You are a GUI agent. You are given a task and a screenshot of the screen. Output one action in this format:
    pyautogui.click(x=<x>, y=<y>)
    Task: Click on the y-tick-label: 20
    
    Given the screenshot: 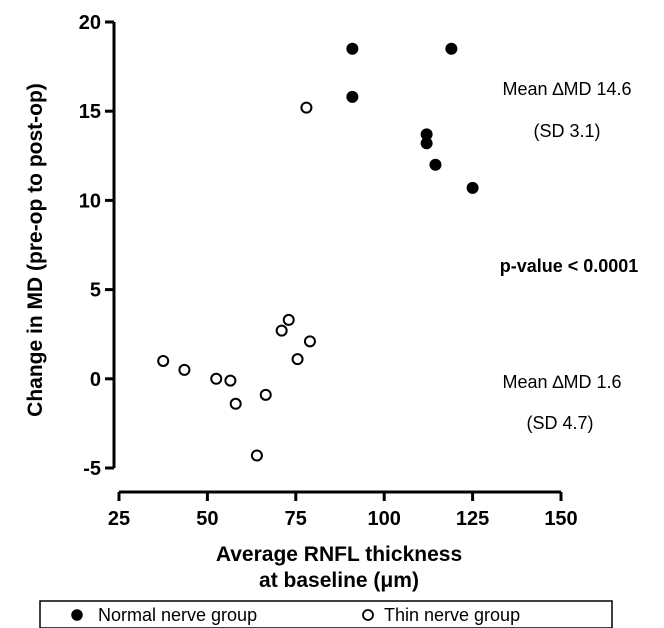 What is the action you would take?
    pyautogui.click(x=90, y=23)
    